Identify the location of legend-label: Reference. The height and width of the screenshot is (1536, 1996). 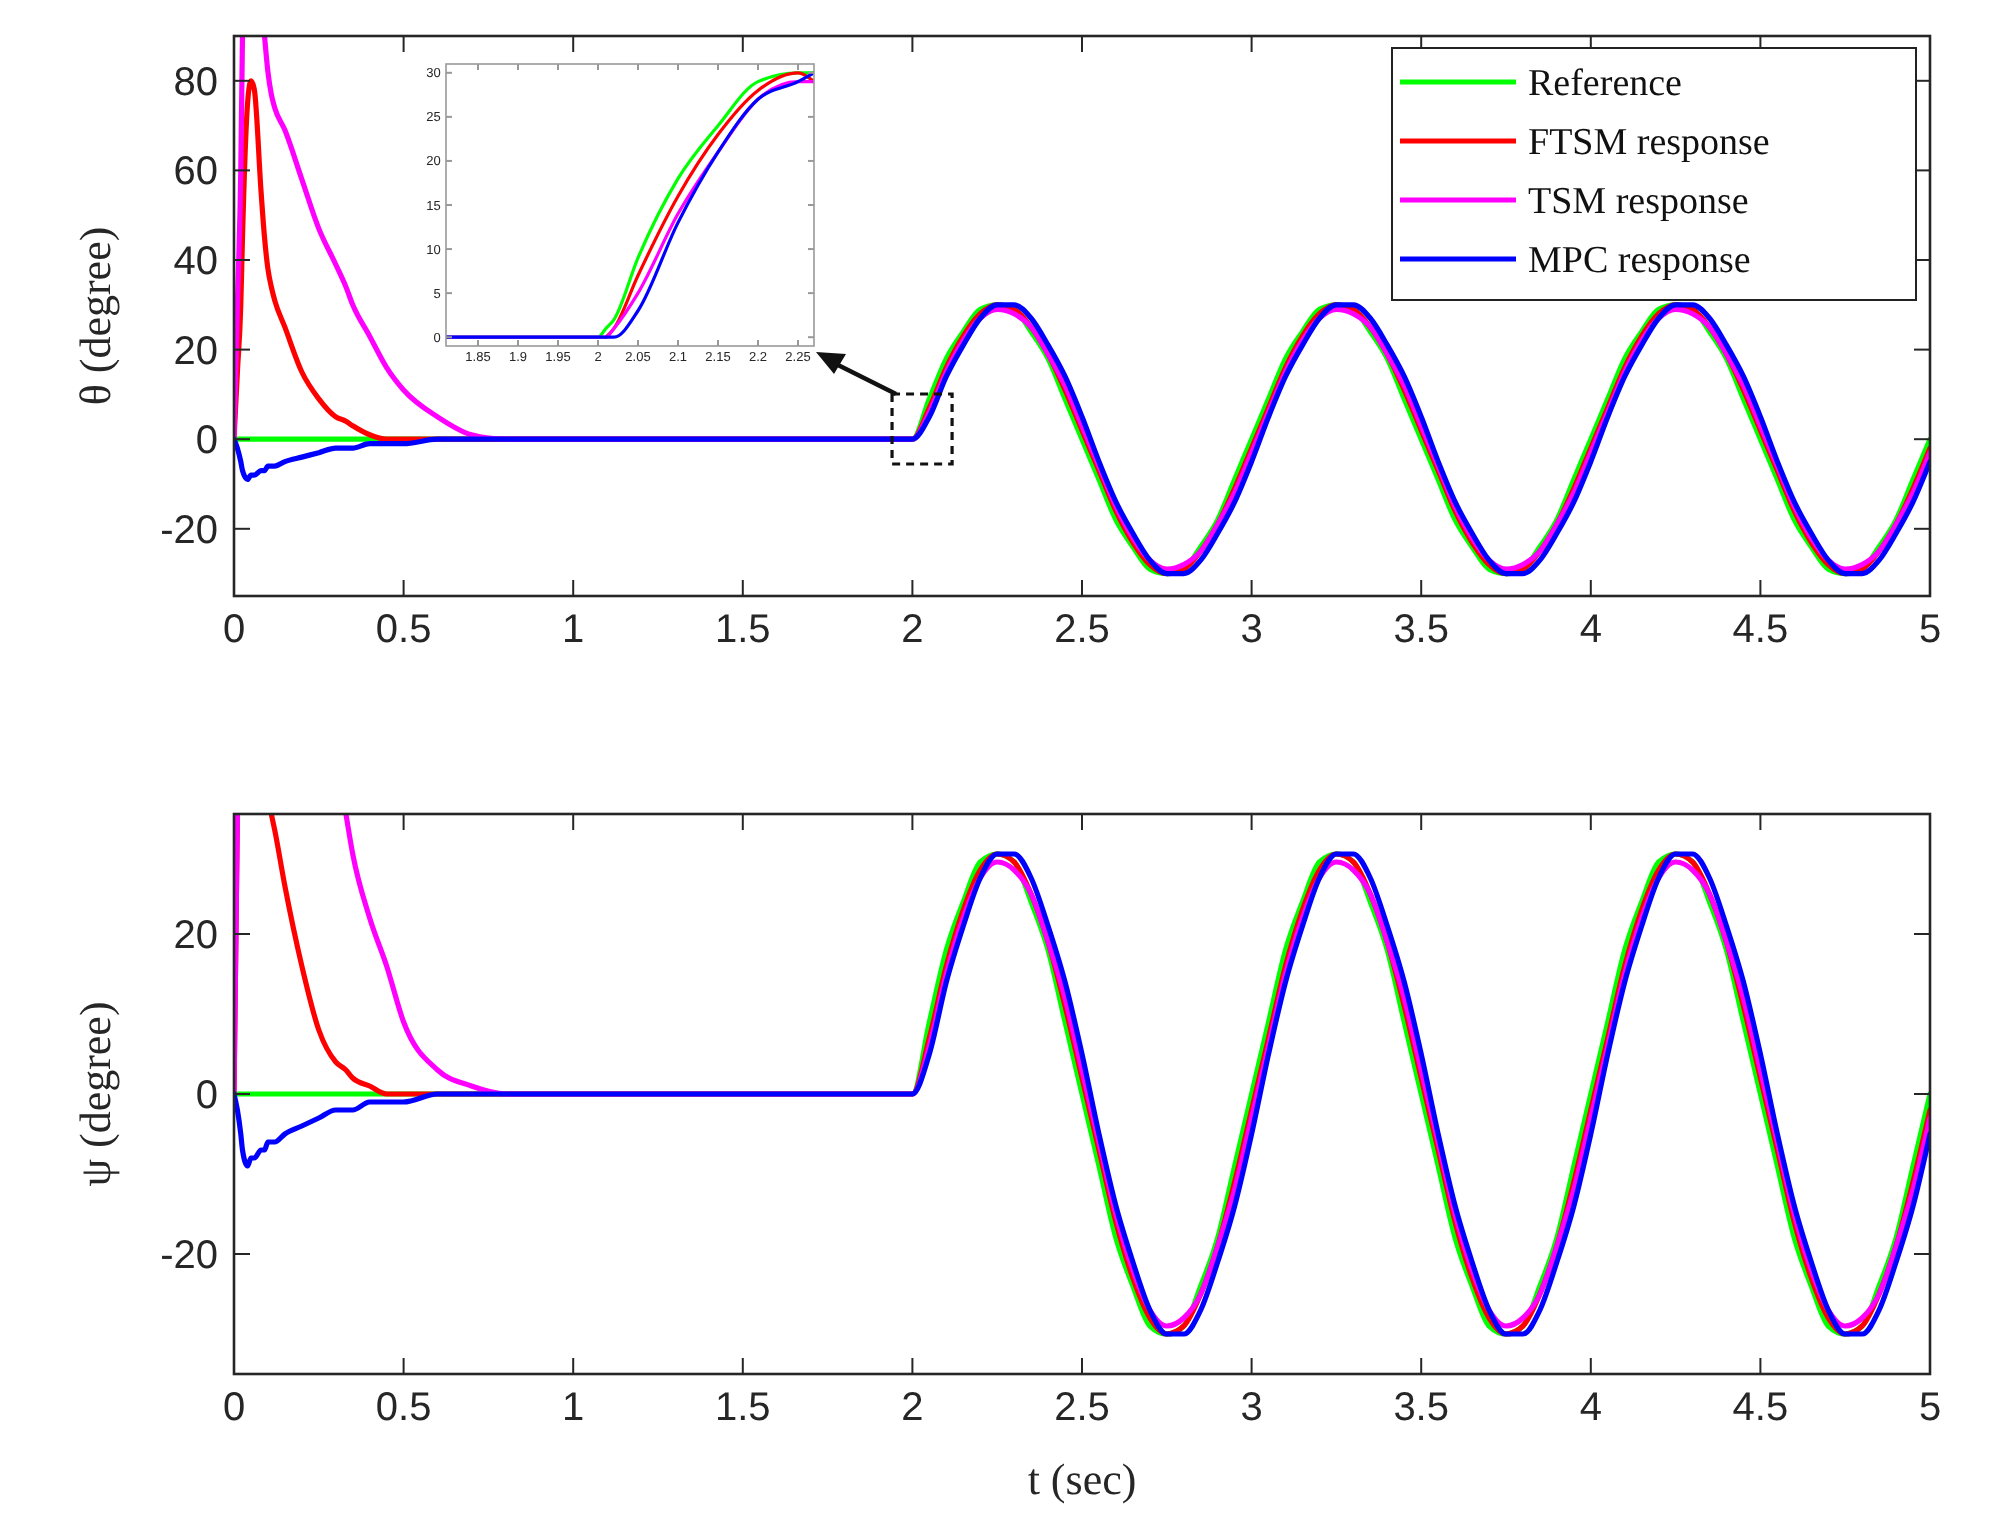
(1605, 84).